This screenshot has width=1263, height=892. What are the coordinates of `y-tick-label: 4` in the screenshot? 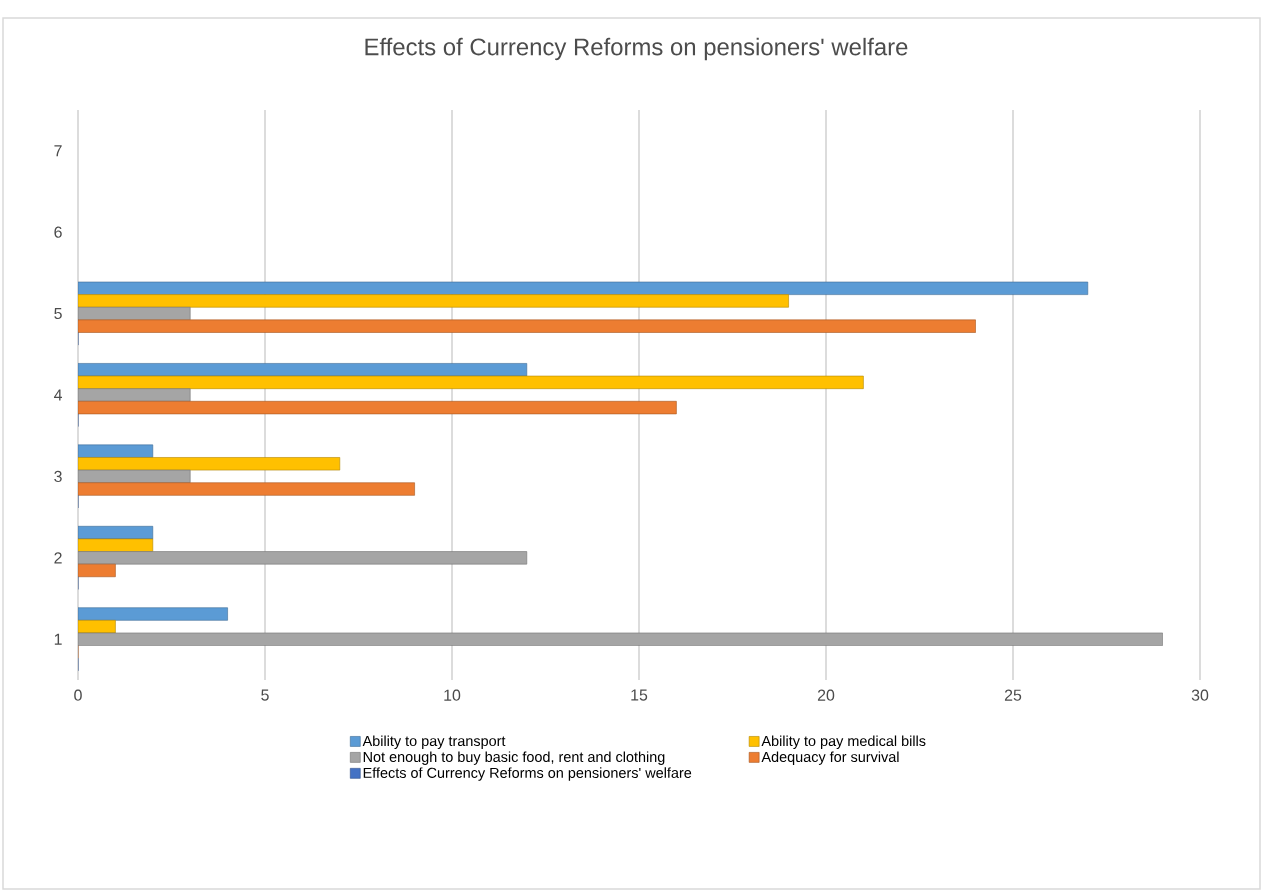 It's located at (58, 395).